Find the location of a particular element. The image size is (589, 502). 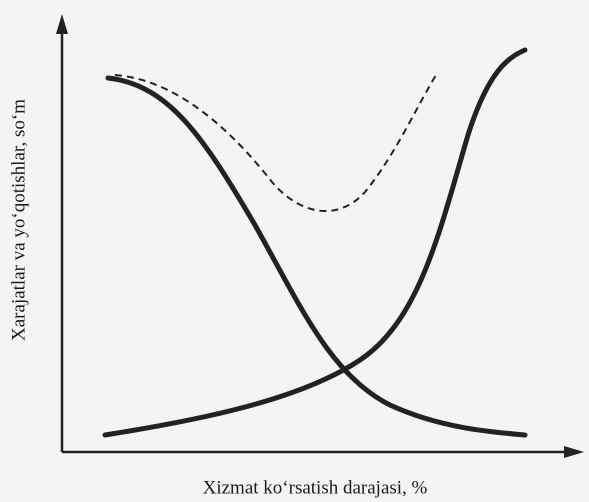

x-axis-arrow is located at coordinates (574, 452).